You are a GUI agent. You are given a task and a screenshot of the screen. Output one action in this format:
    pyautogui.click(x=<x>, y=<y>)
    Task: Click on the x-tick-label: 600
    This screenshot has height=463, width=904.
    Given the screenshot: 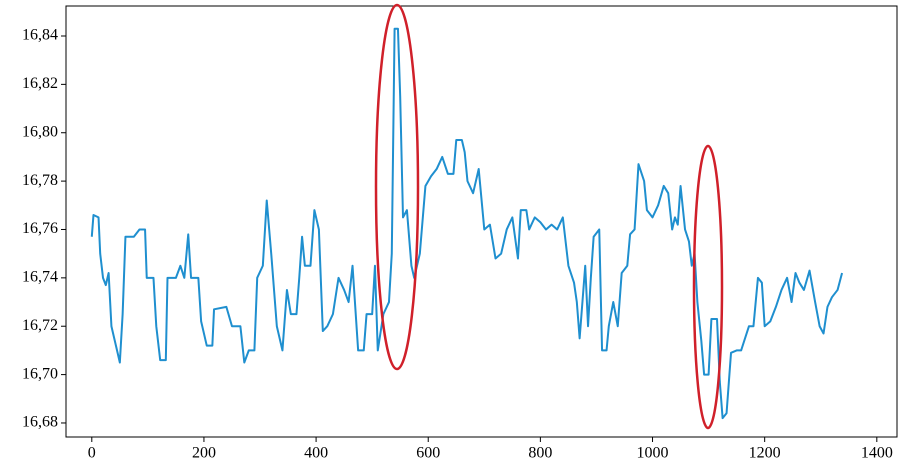 What is the action you would take?
    pyautogui.click(x=428, y=453)
    